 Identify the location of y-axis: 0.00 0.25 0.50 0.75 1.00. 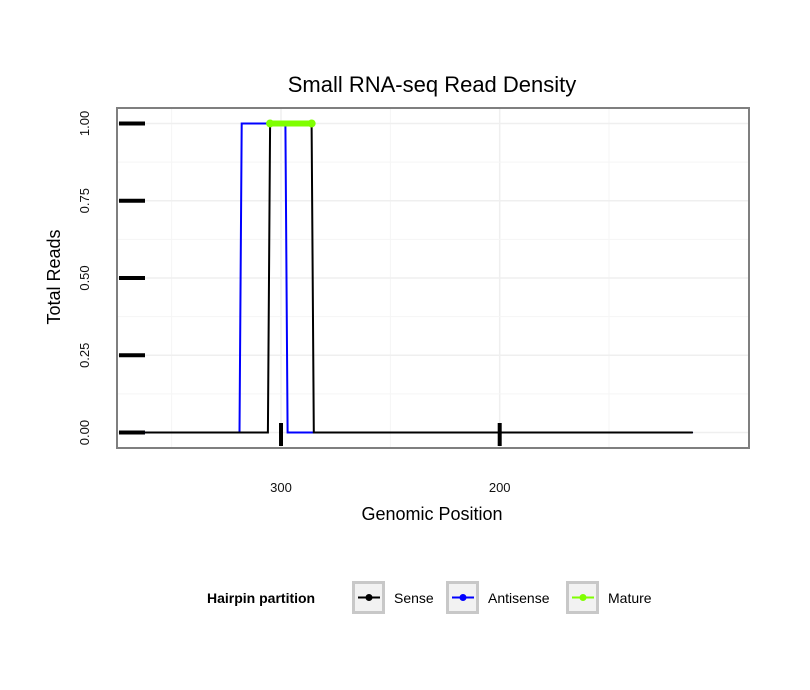
(111, 278).